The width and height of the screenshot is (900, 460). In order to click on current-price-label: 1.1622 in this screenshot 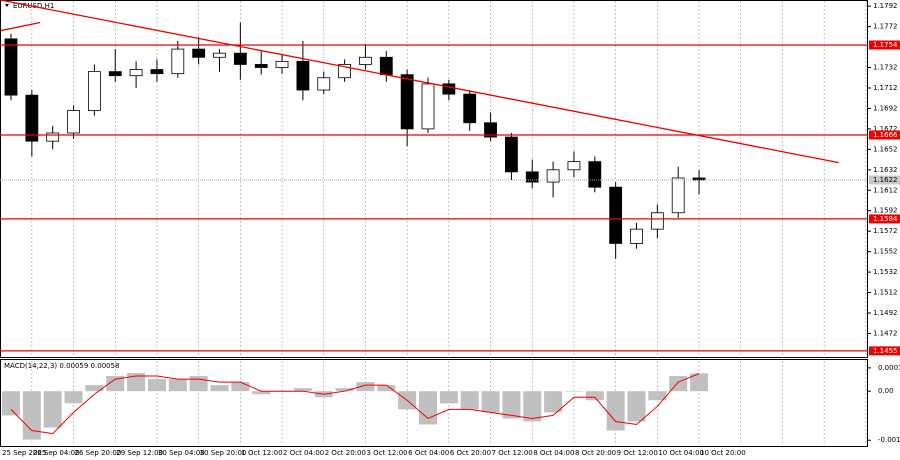, I will do `click(885, 180)`.